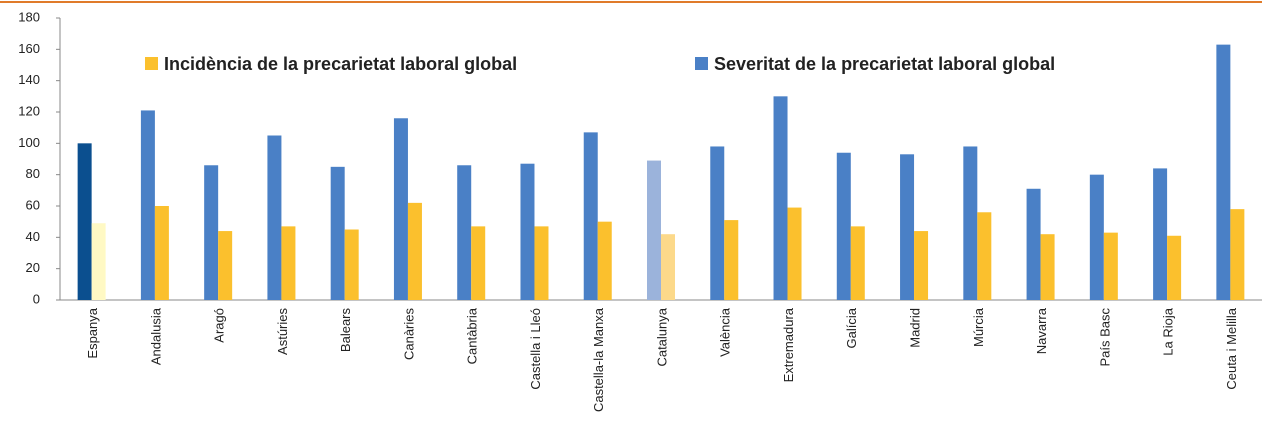 The height and width of the screenshot is (443, 1262). Describe the element at coordinates (851, 327) in the screenshot. I see `x-tick-label: Galícia` at that location.